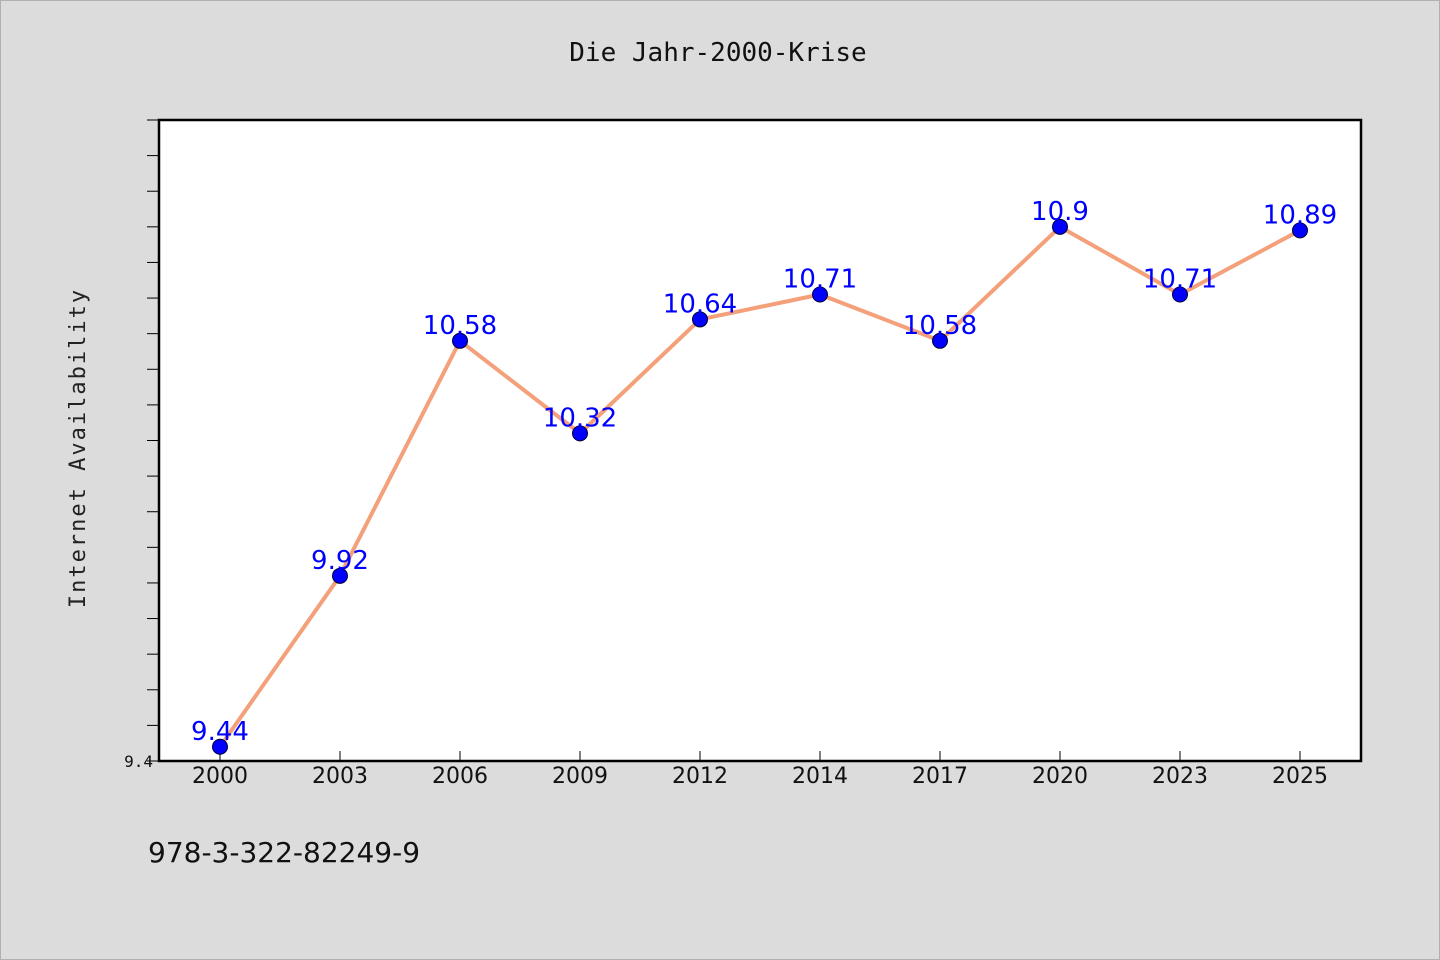 This screenshot has height=960, width=1440. I want to click on x-tick-label: 2014, so click(820, 776).